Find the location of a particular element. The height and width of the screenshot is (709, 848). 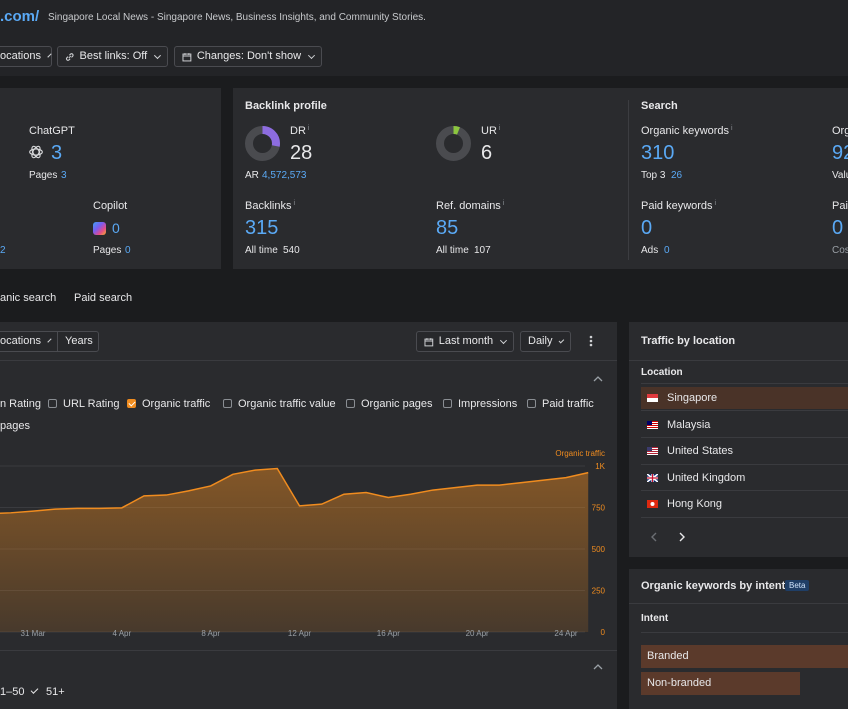

series-line-organic-traffic is located at coordinates (294, 491).